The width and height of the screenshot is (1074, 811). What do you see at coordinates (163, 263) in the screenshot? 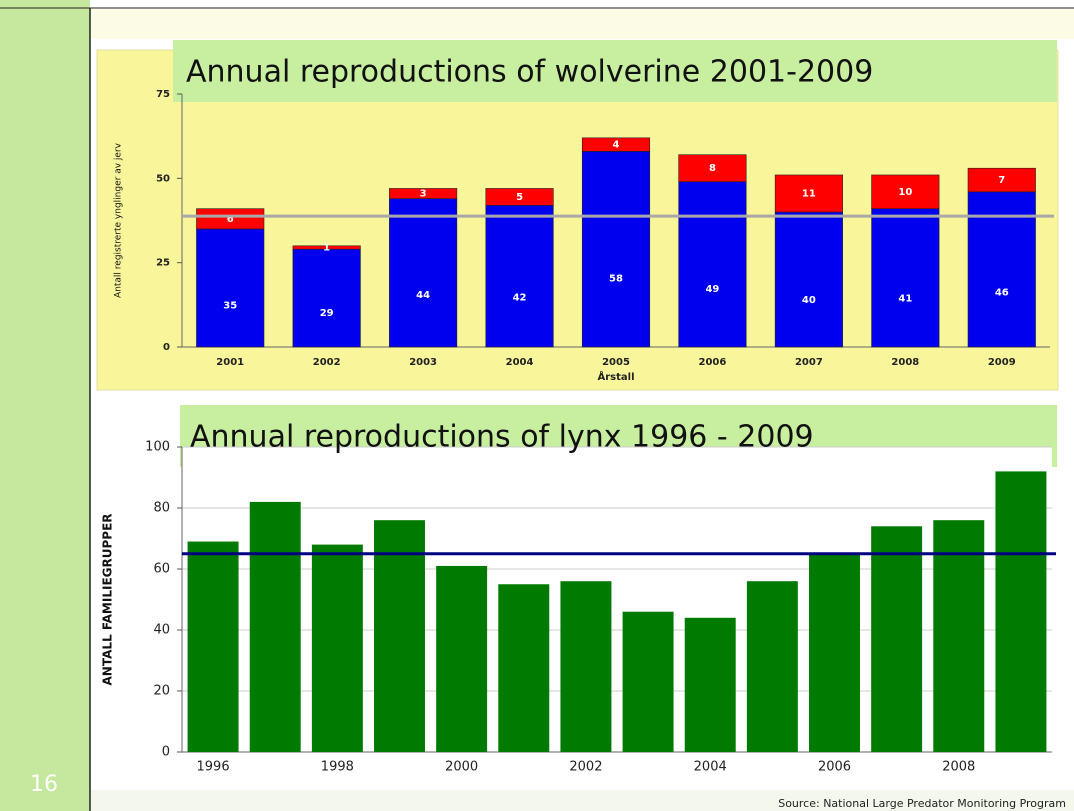
I see `y-tick-label: 25` at bounding box center [163, 263].